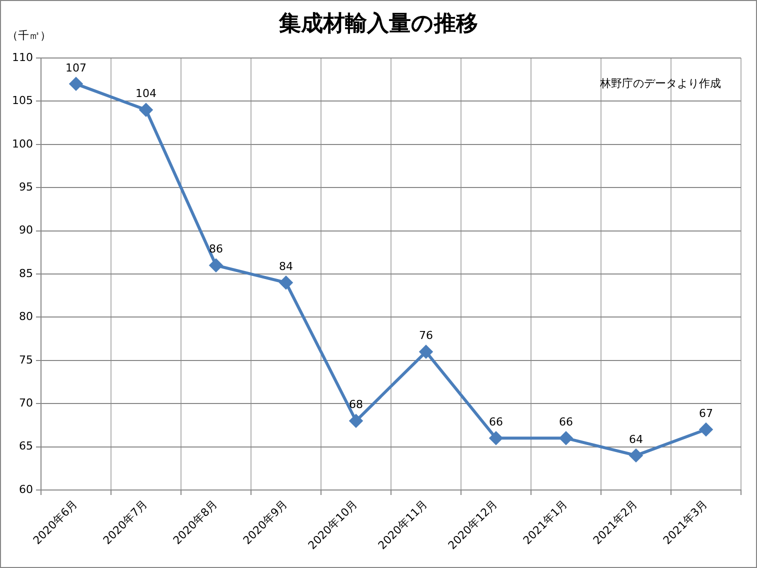 The width and height of the screenshot is (757, 568). What do you see at coordinates (26, 187) in the screenshot?
I see `y-tick-label: 95` at bounding box center [26, 187].